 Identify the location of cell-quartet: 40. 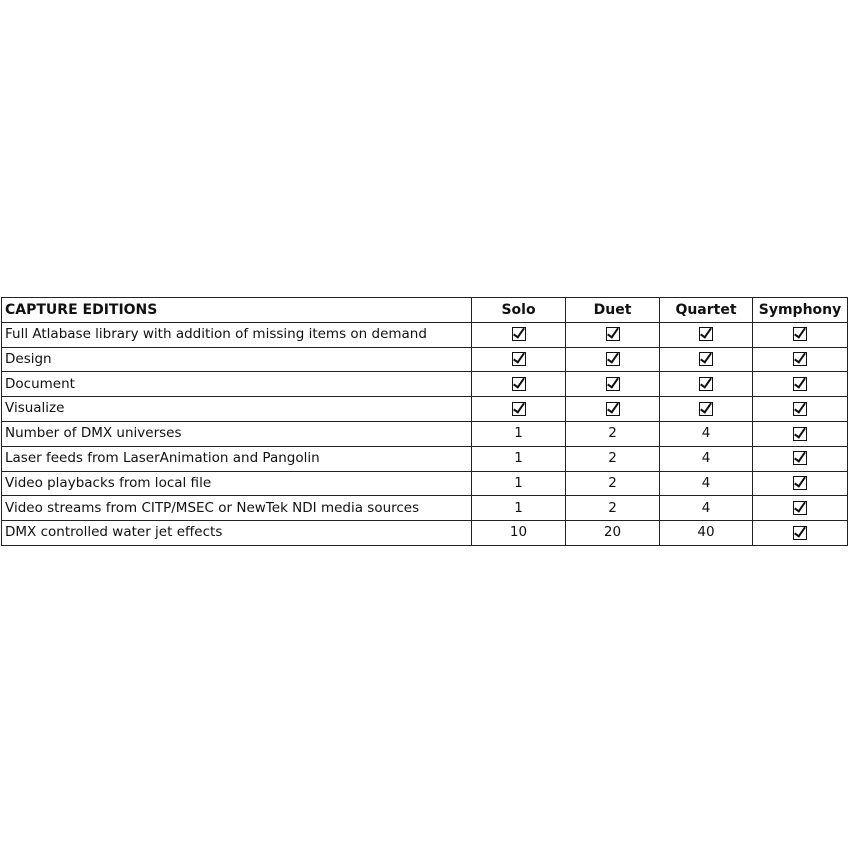
(706, 533).